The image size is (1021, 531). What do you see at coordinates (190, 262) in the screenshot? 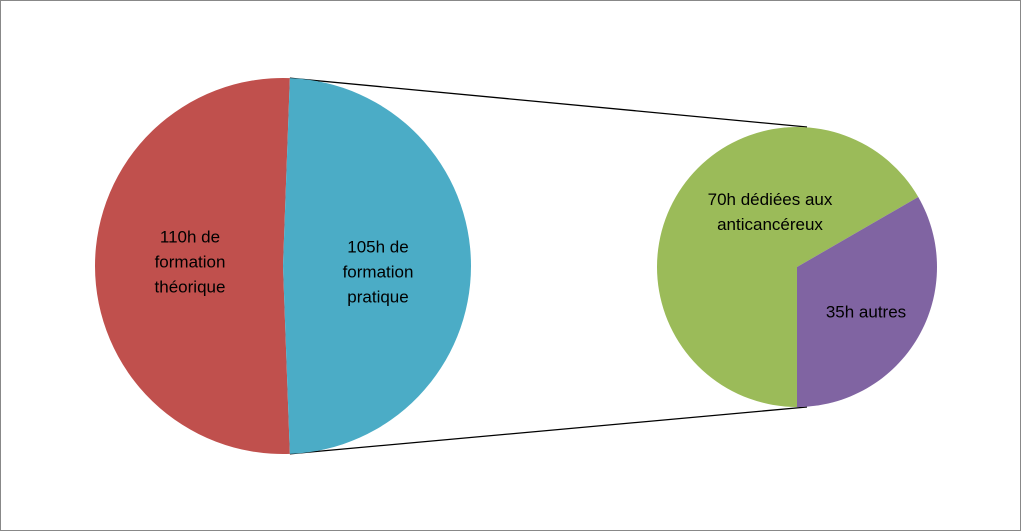
I see `data-label: 110h de formation théorique` at bounding box center [190, 262].